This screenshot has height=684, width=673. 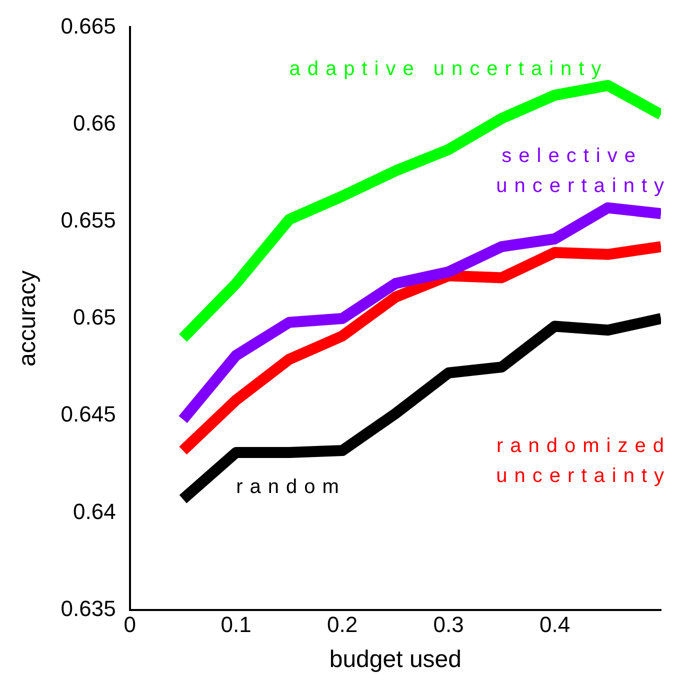 What do you see at coordinates (448, 625) in the screenshot?
I see `x-tick-label: 0.3` at bounding box center [448, 625].